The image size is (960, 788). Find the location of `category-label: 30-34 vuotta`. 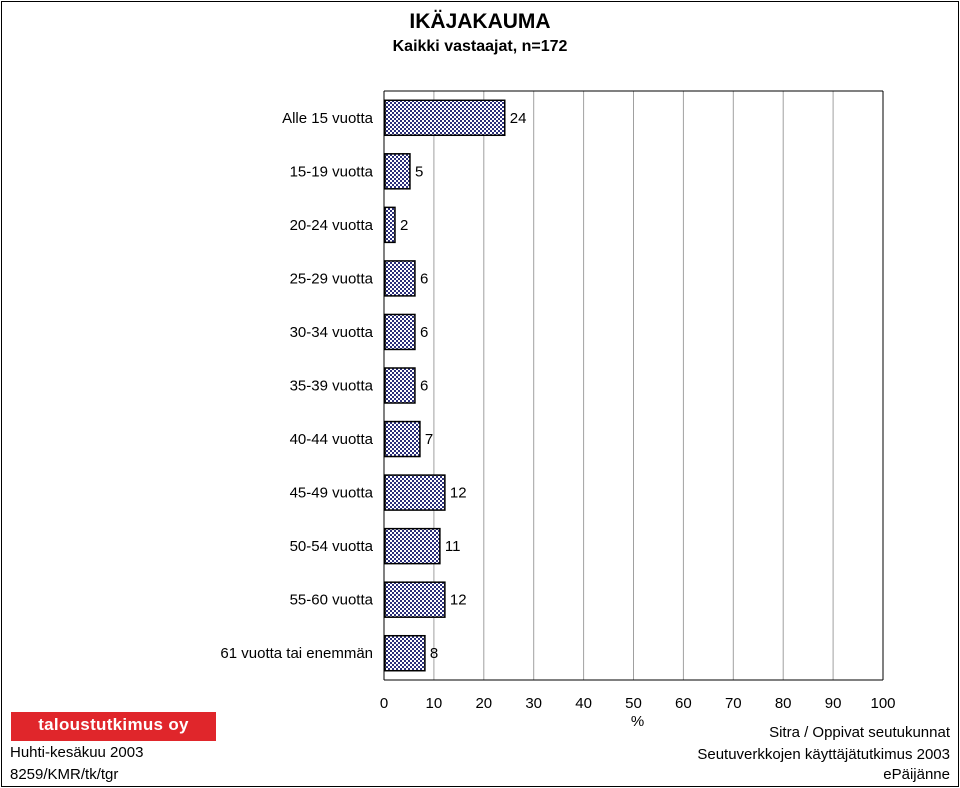

category-label: 30-34 vuotta is located at coordinates (332, 332).